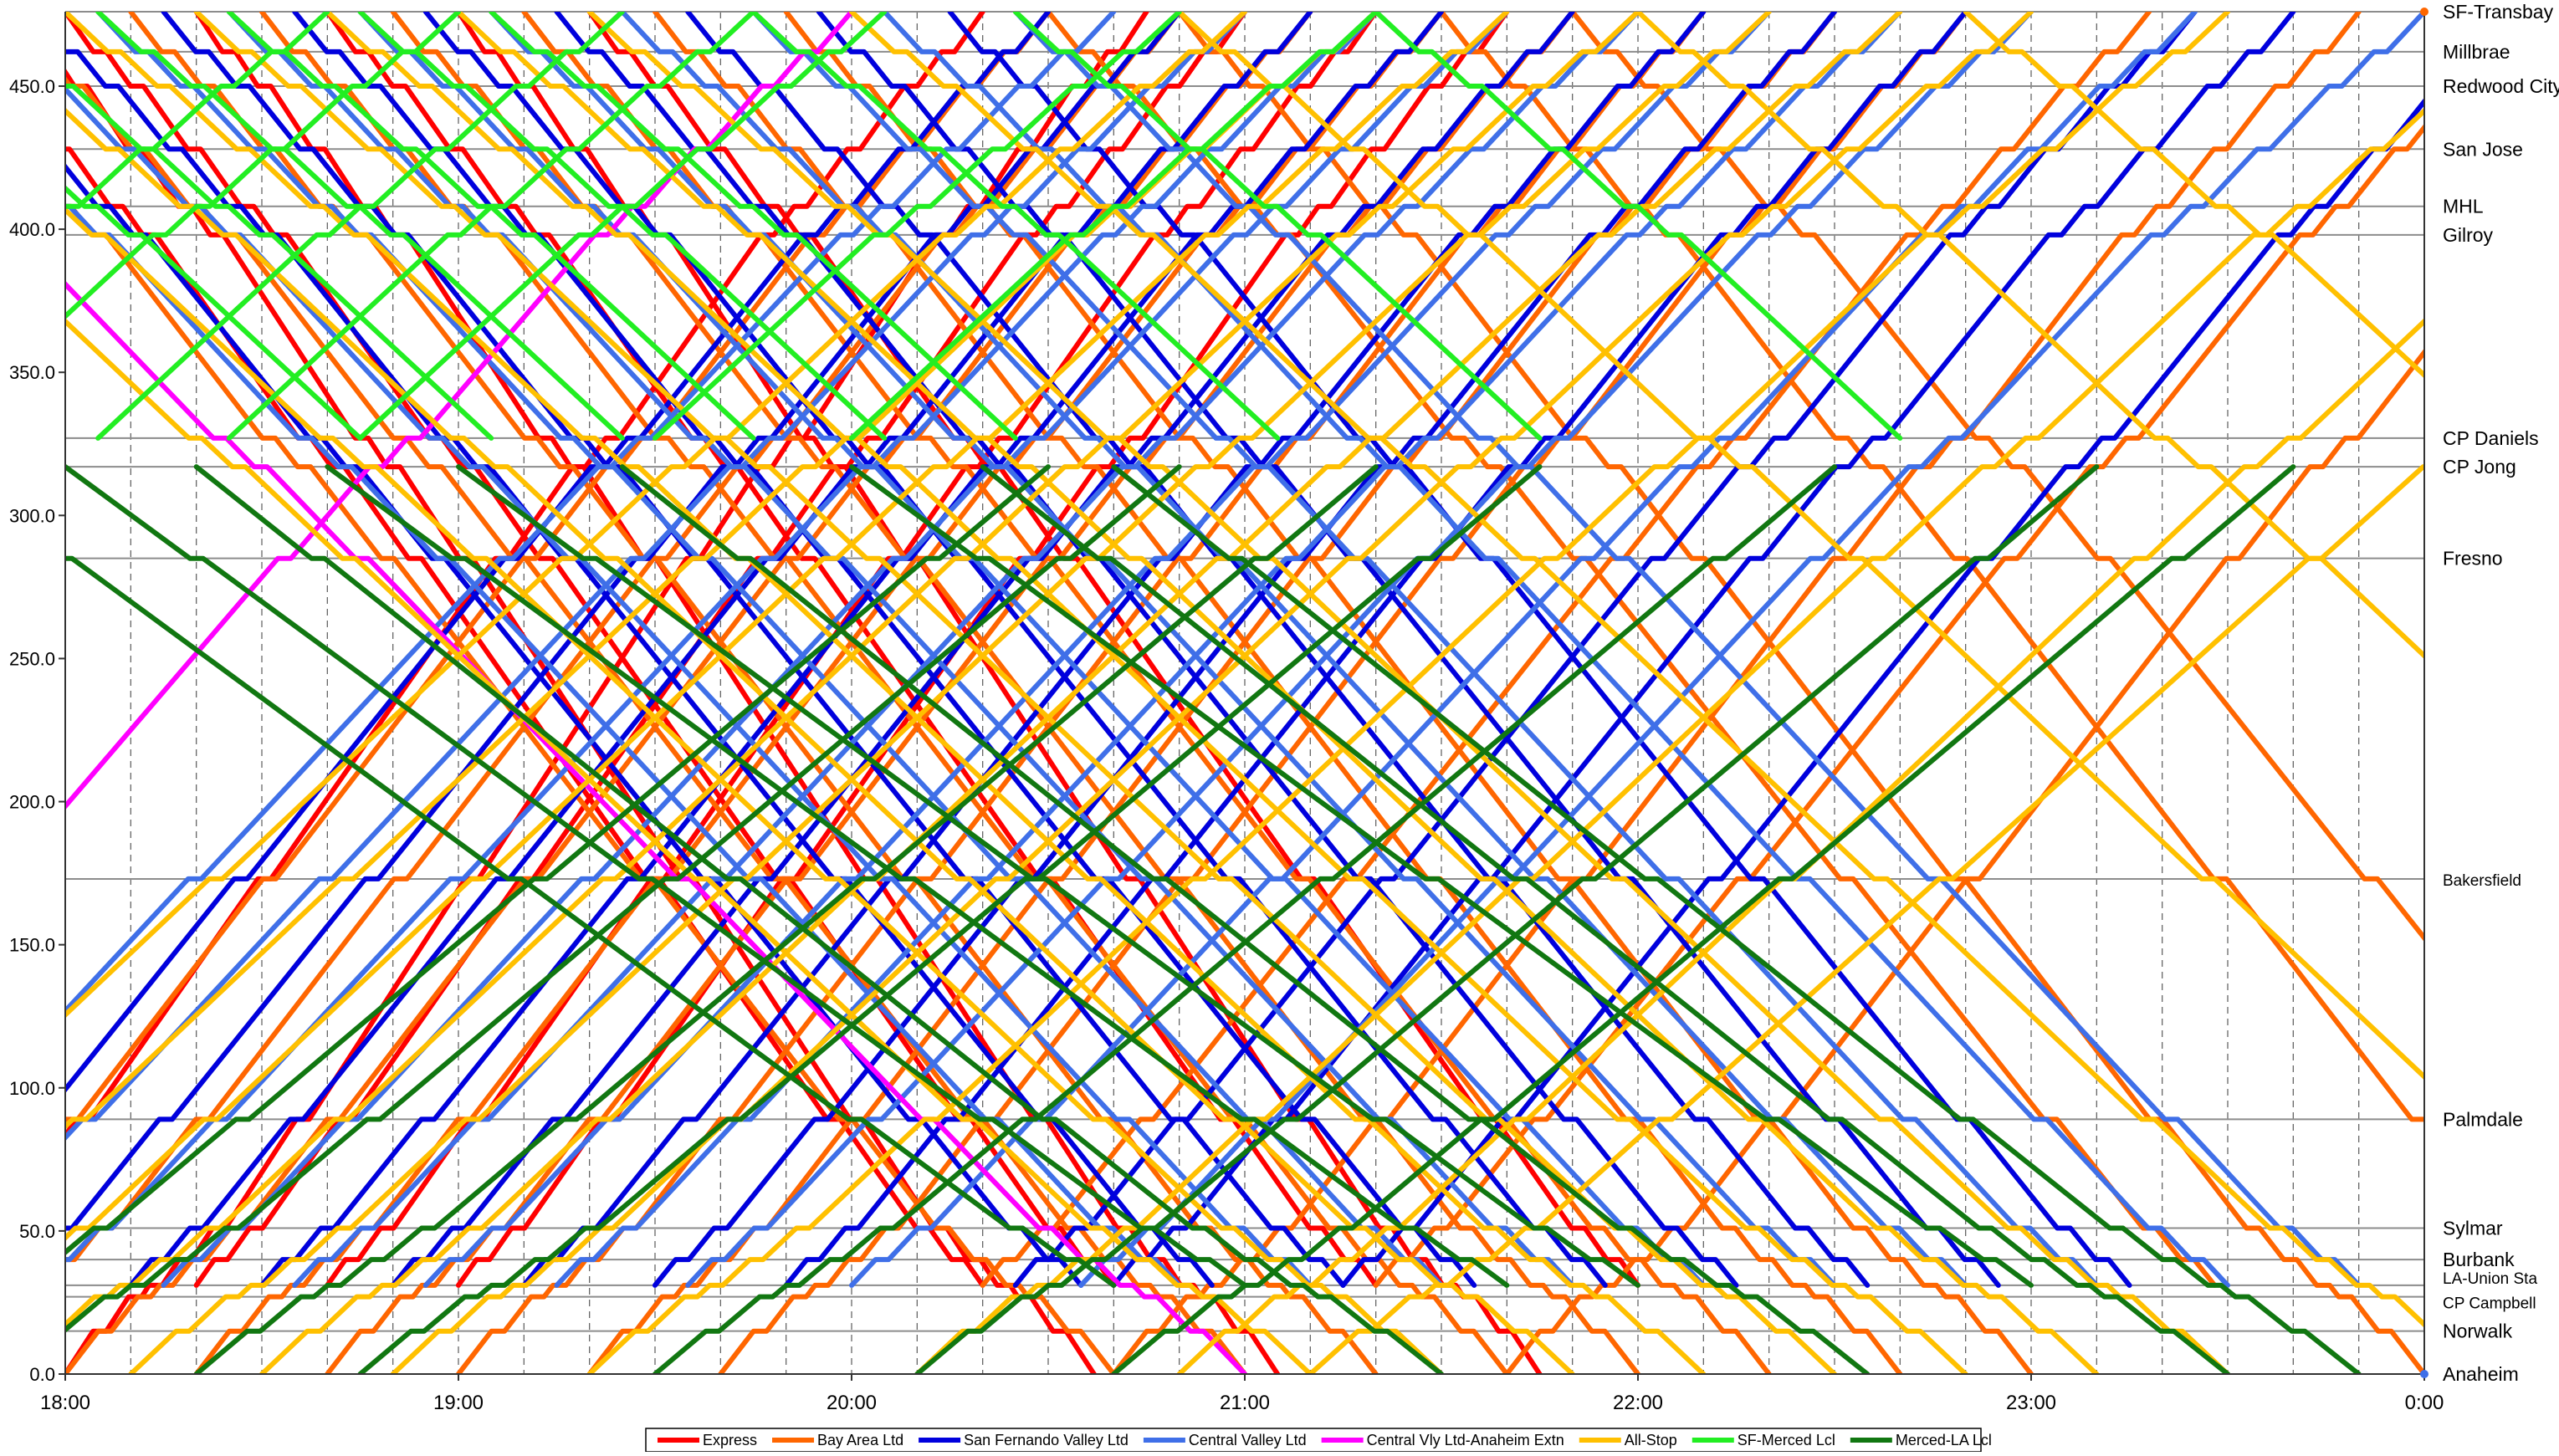 The image size is (2559, 1456). I want to click on y-tick-label: 50.0, so click(37, 1231).